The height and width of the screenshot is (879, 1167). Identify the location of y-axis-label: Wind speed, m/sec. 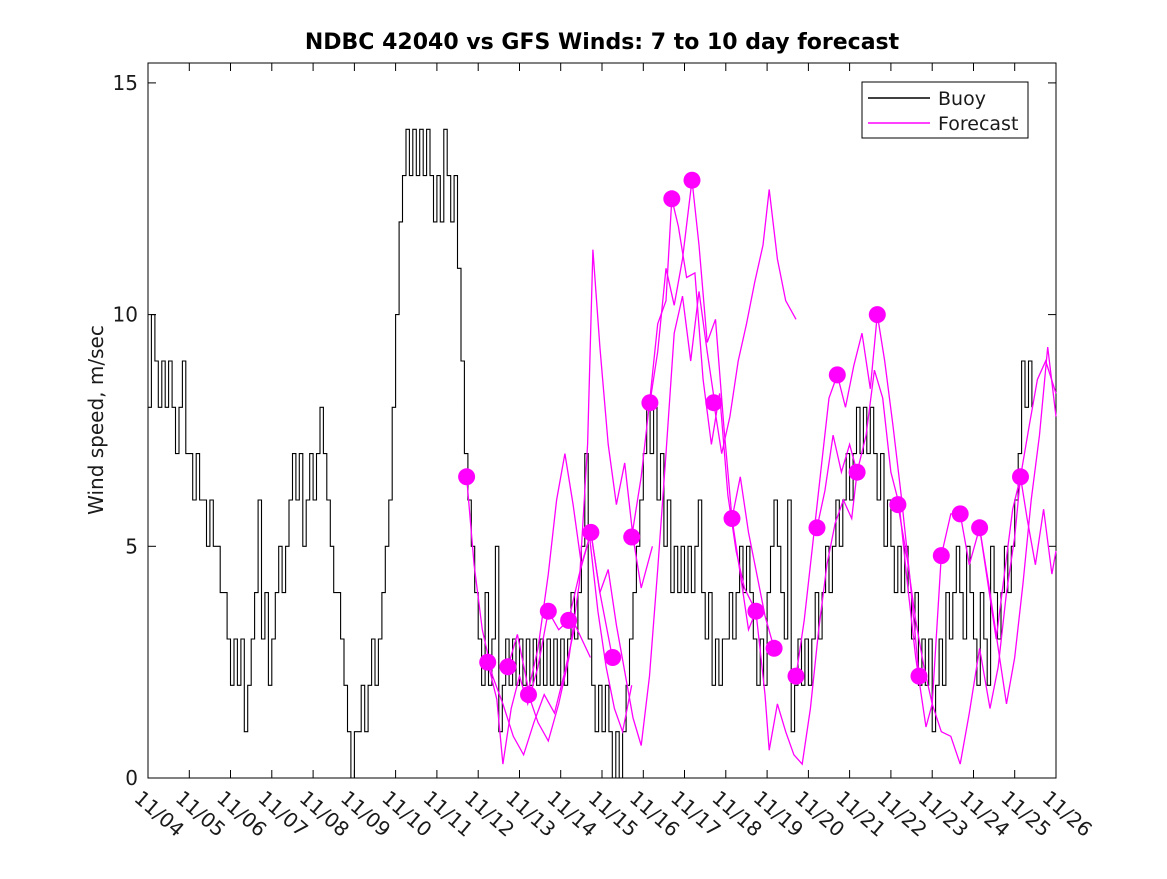
(96, 420).